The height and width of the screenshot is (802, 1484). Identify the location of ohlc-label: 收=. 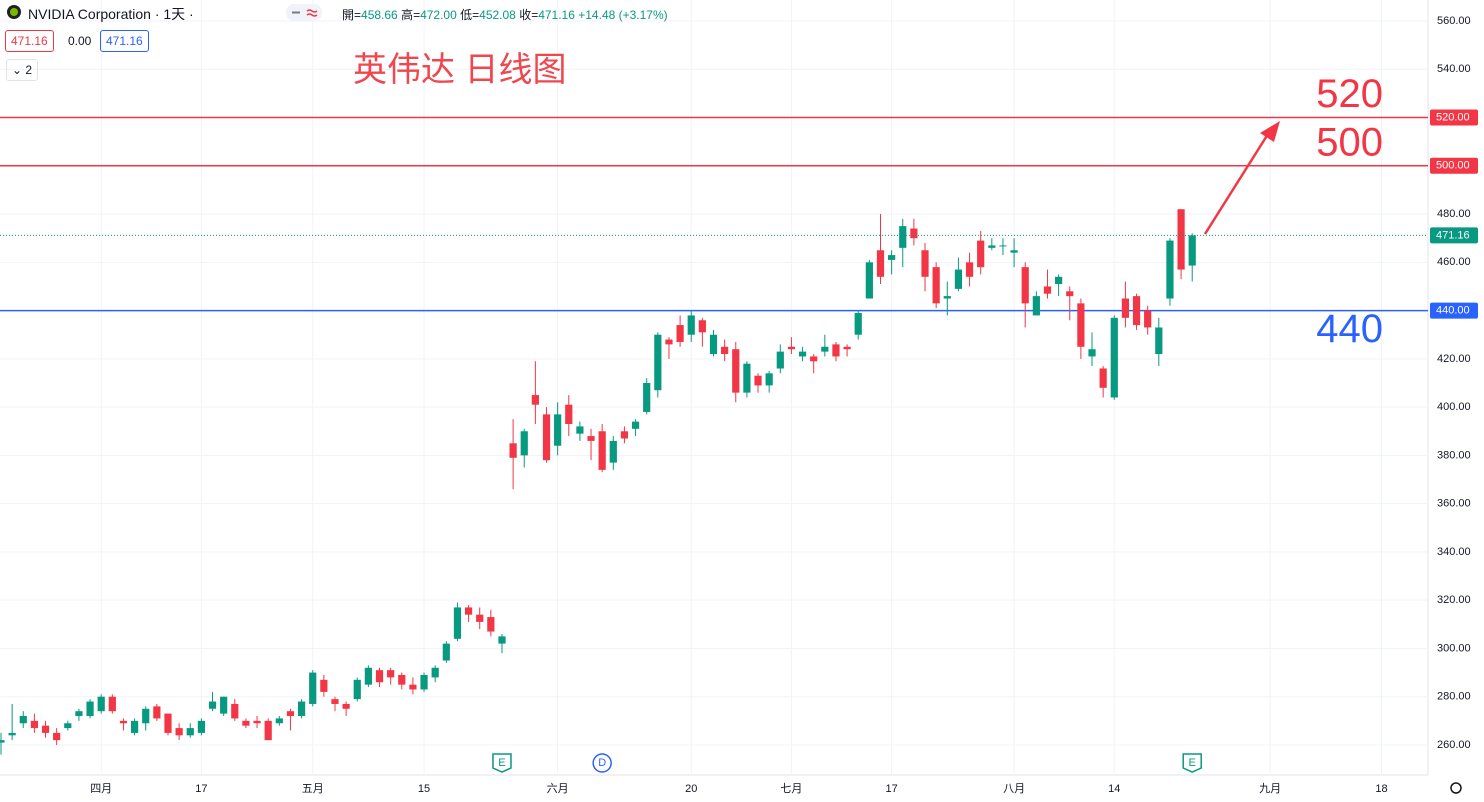
(529, 15).